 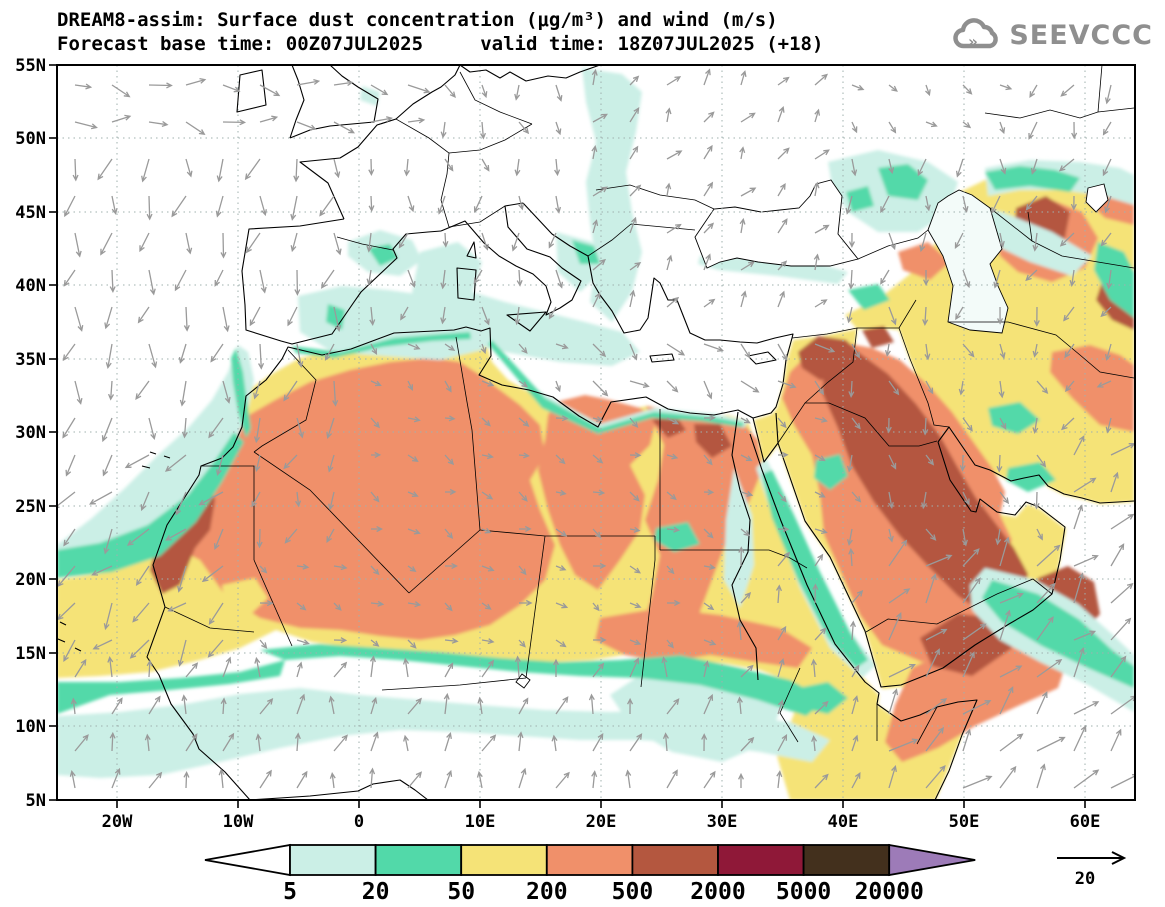 I want to click on reference-arrow-icon, so click(x=1092, y=858).